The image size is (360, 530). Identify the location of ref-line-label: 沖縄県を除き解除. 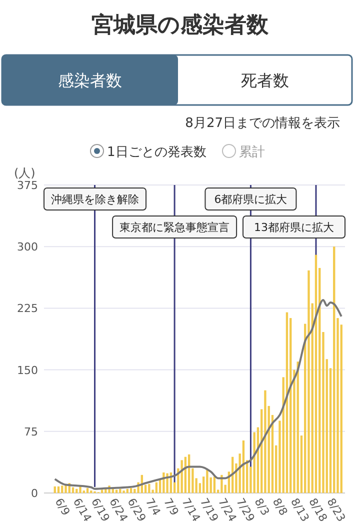
(95, 199).